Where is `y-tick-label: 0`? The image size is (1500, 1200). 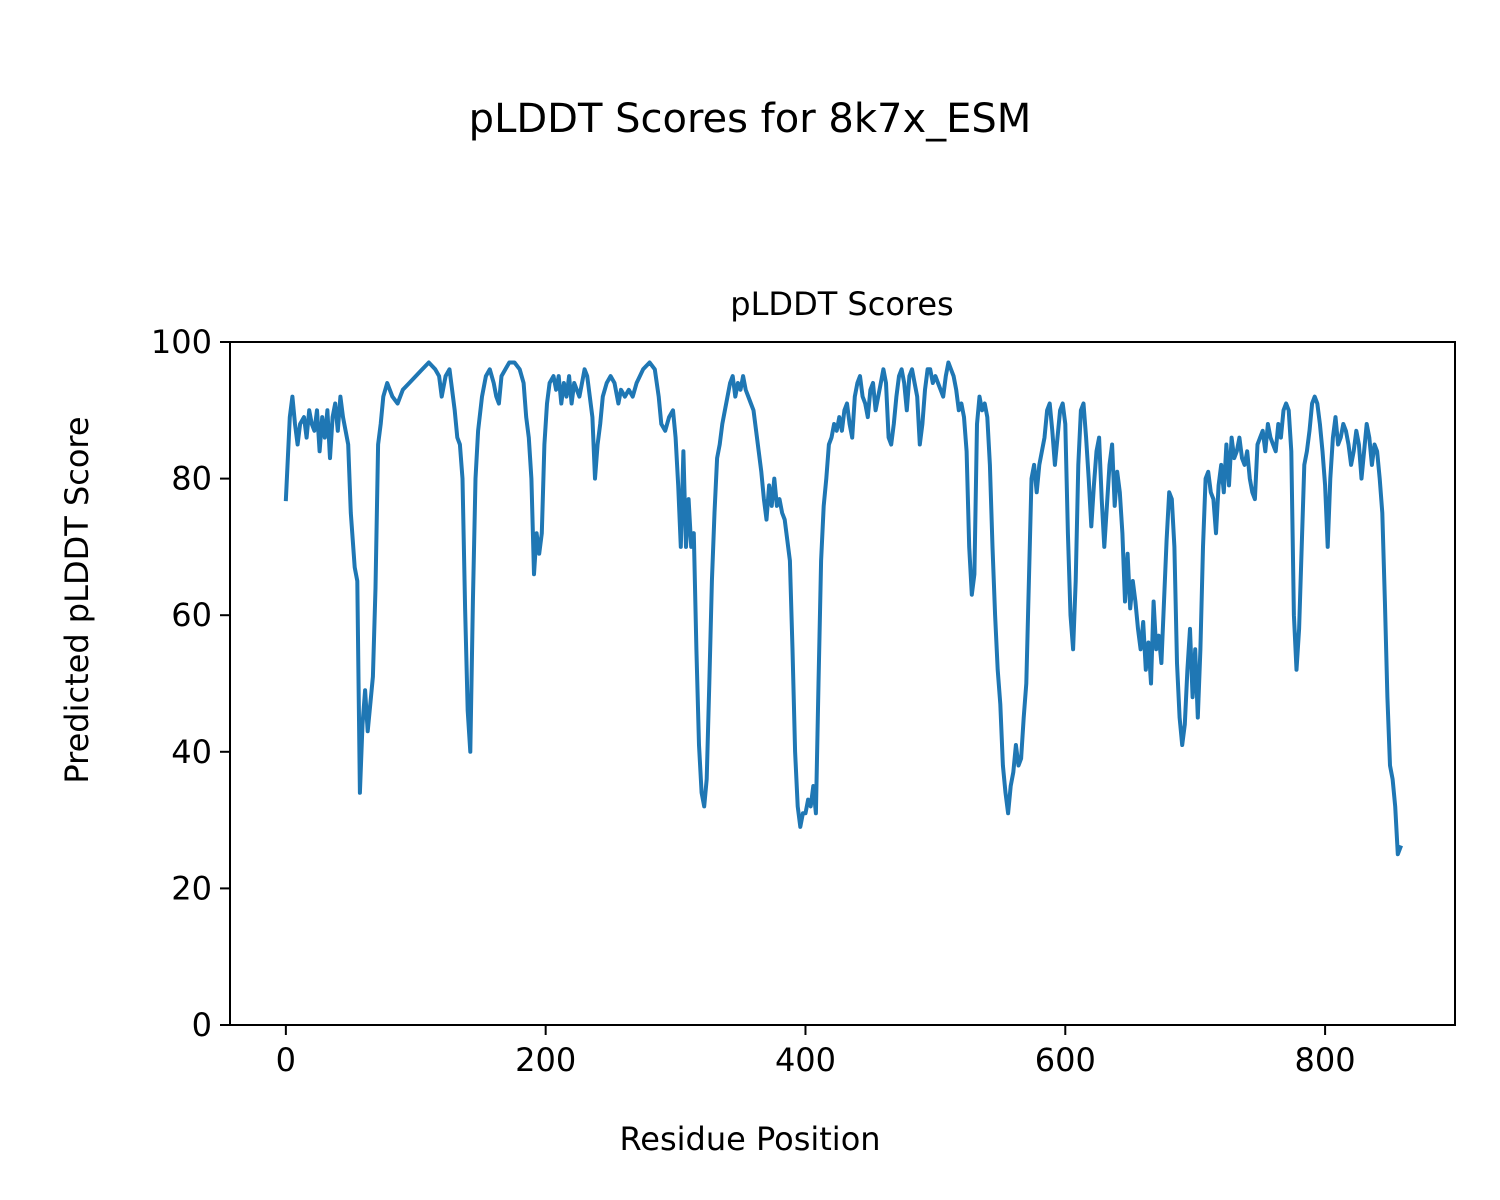
y-tick-label: 0 is located at coordinates (202, 1025).